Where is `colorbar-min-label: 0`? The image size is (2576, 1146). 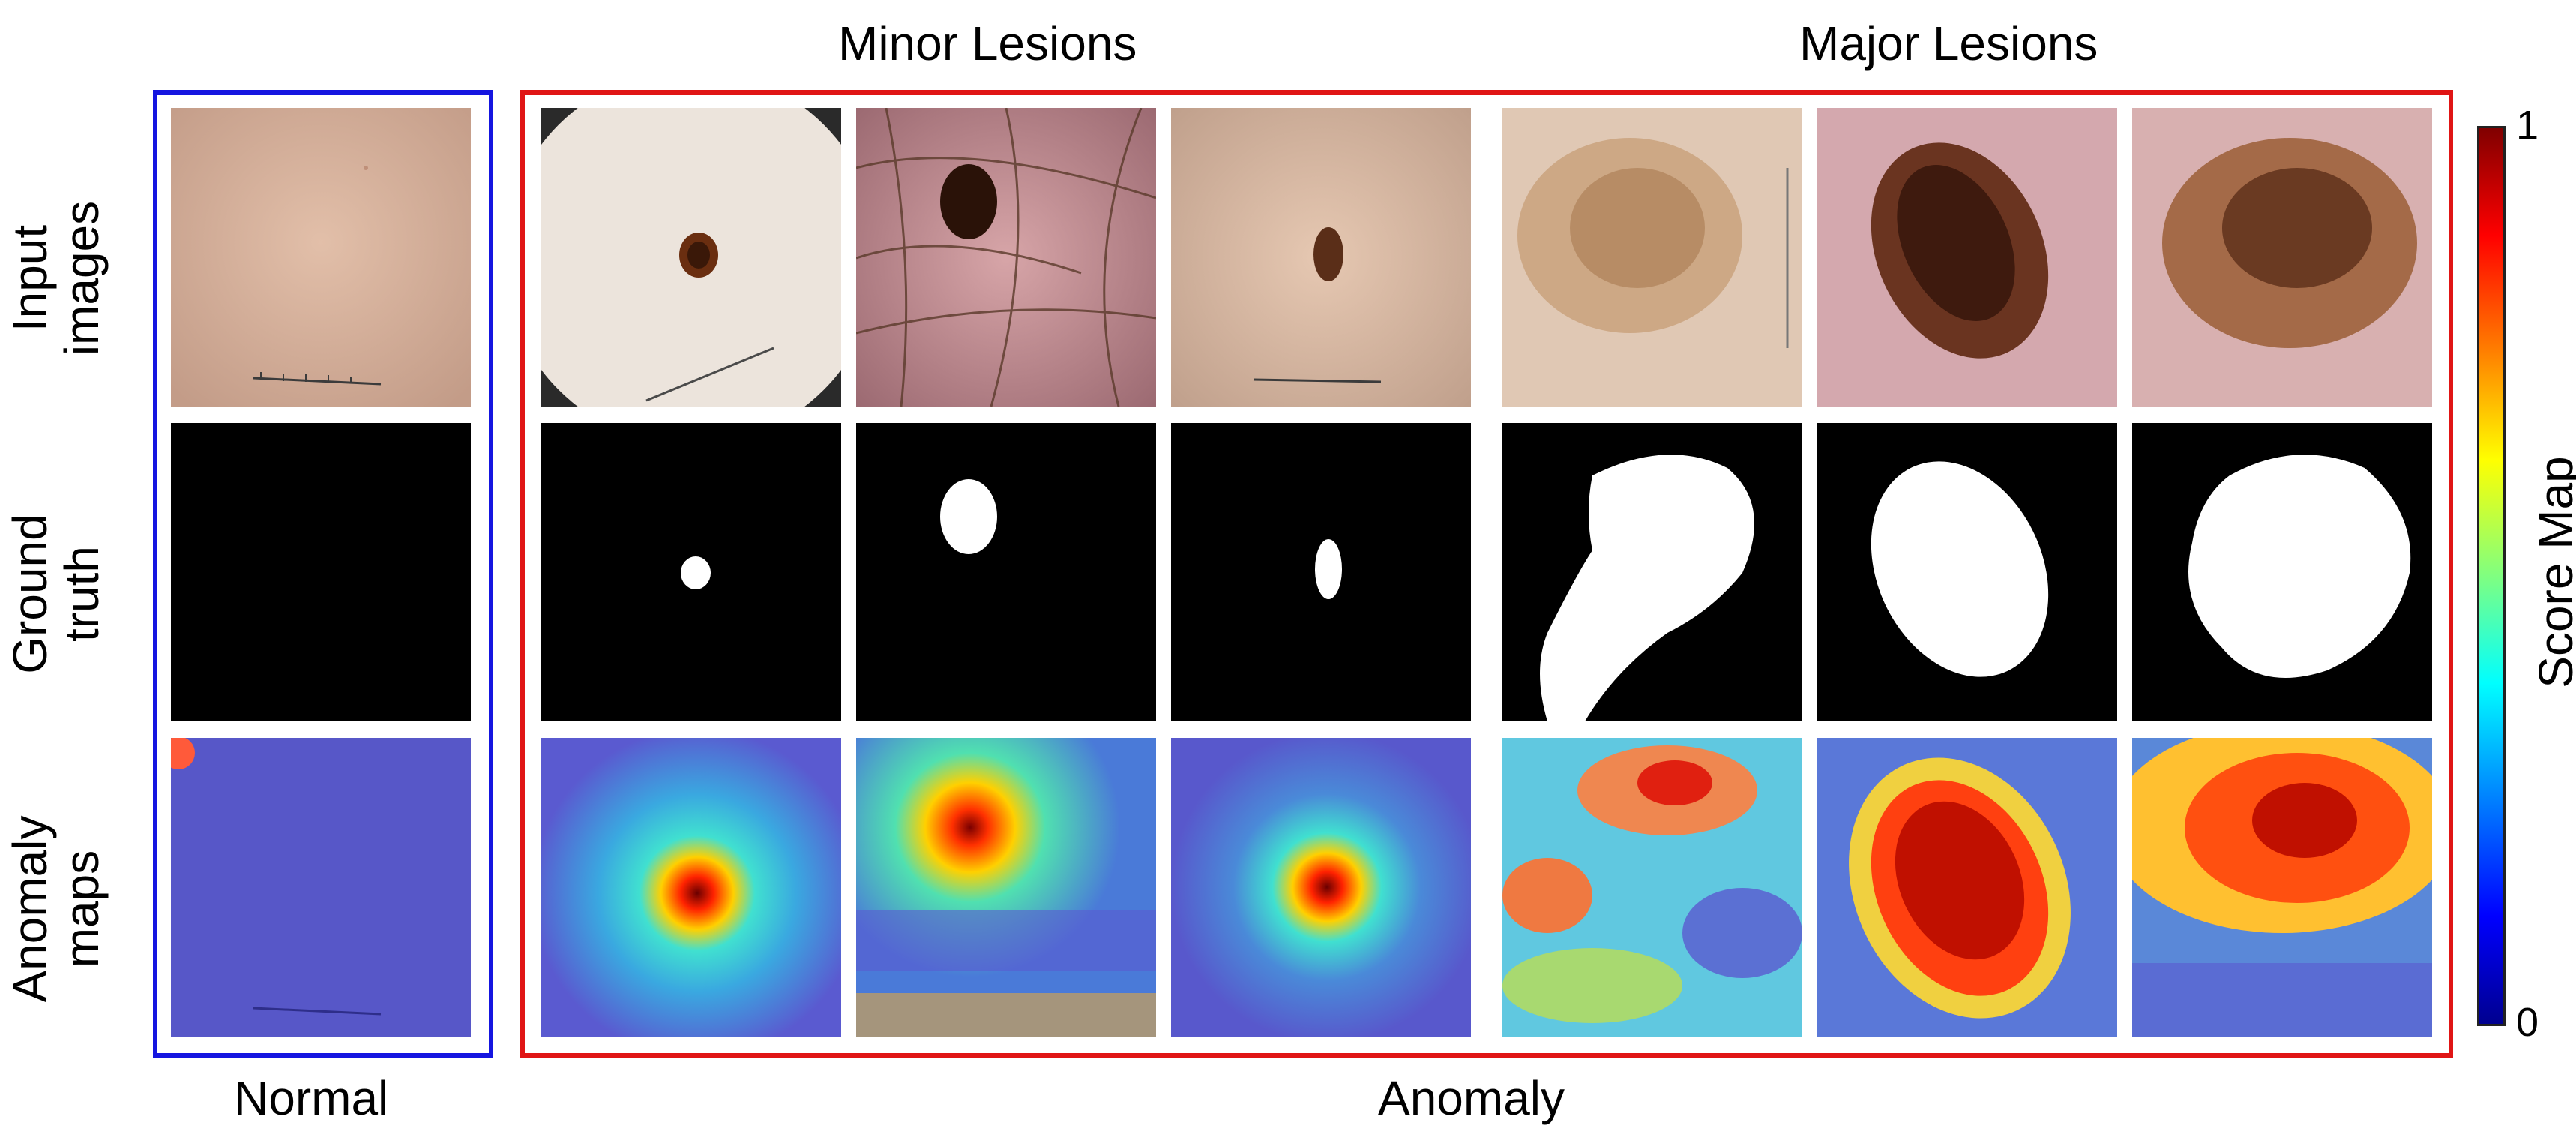 colorbar-min-label: 0 is located at coordinates (2527, 1022).